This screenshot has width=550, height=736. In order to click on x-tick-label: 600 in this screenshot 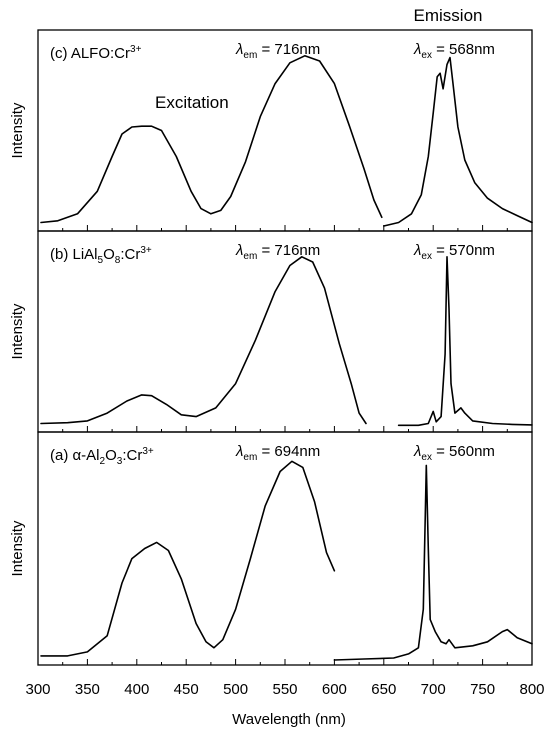, I will do `click(334, 689)`.